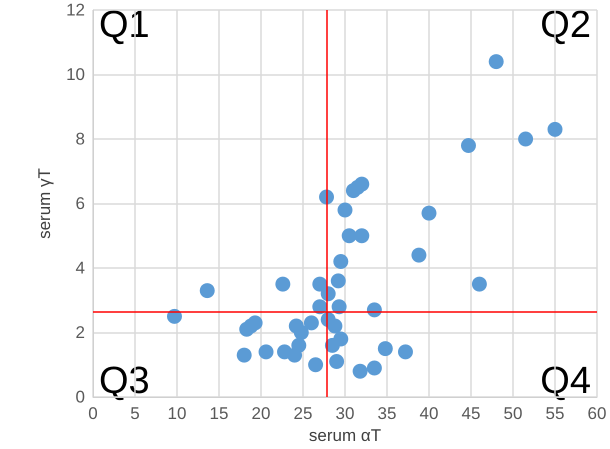 Image resolution: width=610 pixels, height=449 pixels. What do you see at coordinates (566, 381) in the screenshot?
I see `annotation: Q4` at bounding box center [566, 381].